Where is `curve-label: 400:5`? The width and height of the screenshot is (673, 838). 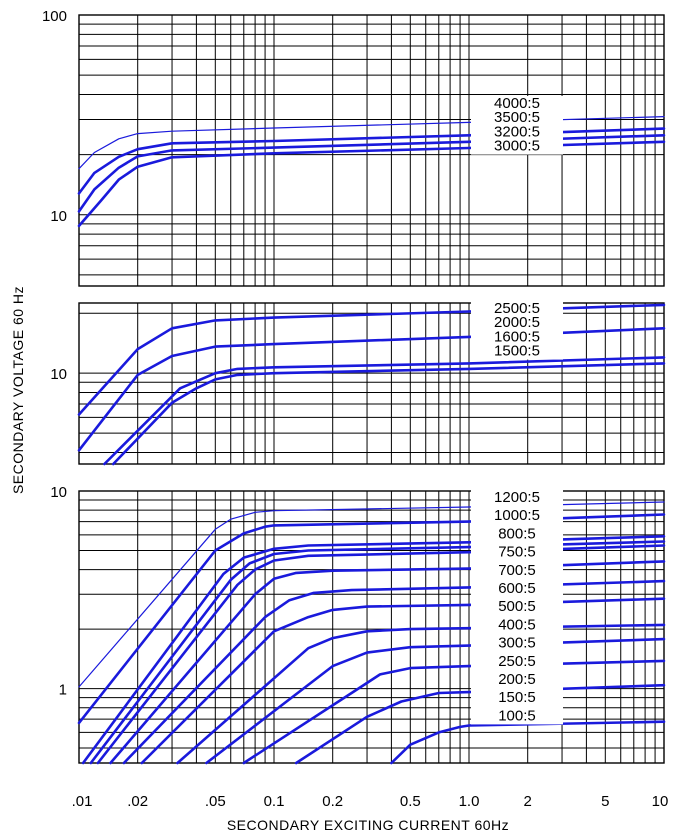 curve-label: 400:5 is located at coordinates (517, 624).